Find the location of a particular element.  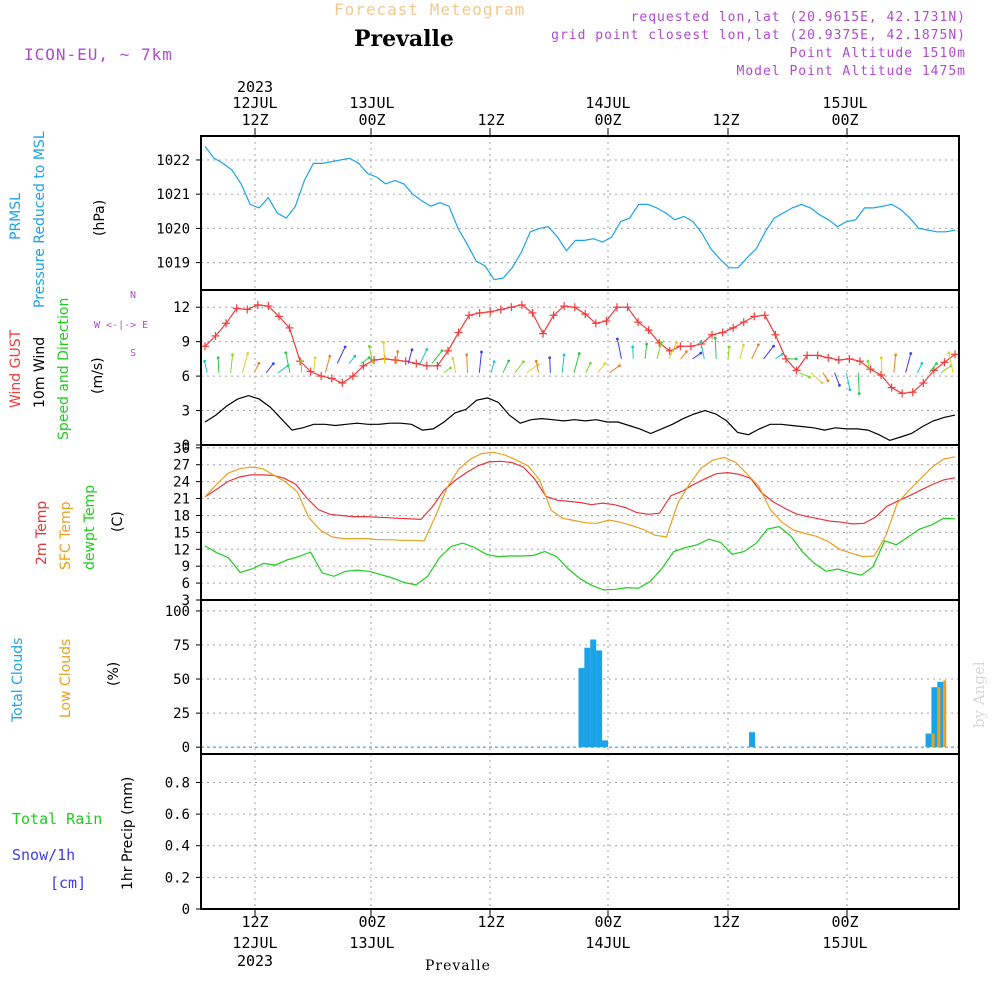

top-day-label: 15JUL is located at coordinates (845, 103).